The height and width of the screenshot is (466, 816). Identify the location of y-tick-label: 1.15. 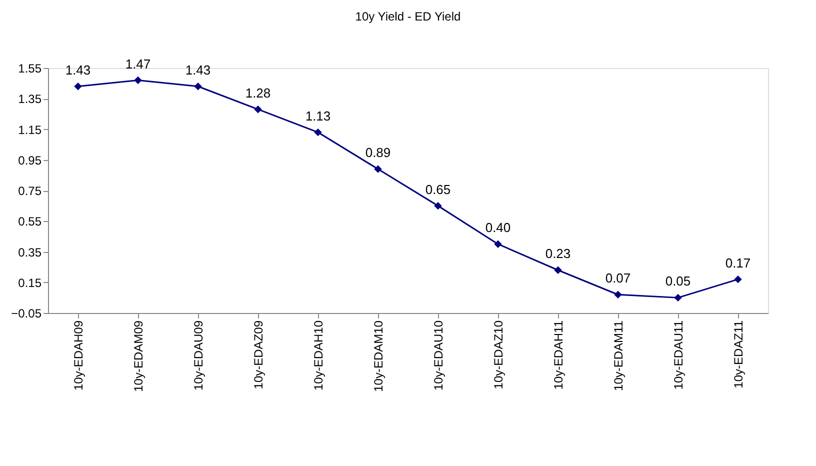
(30, 129).